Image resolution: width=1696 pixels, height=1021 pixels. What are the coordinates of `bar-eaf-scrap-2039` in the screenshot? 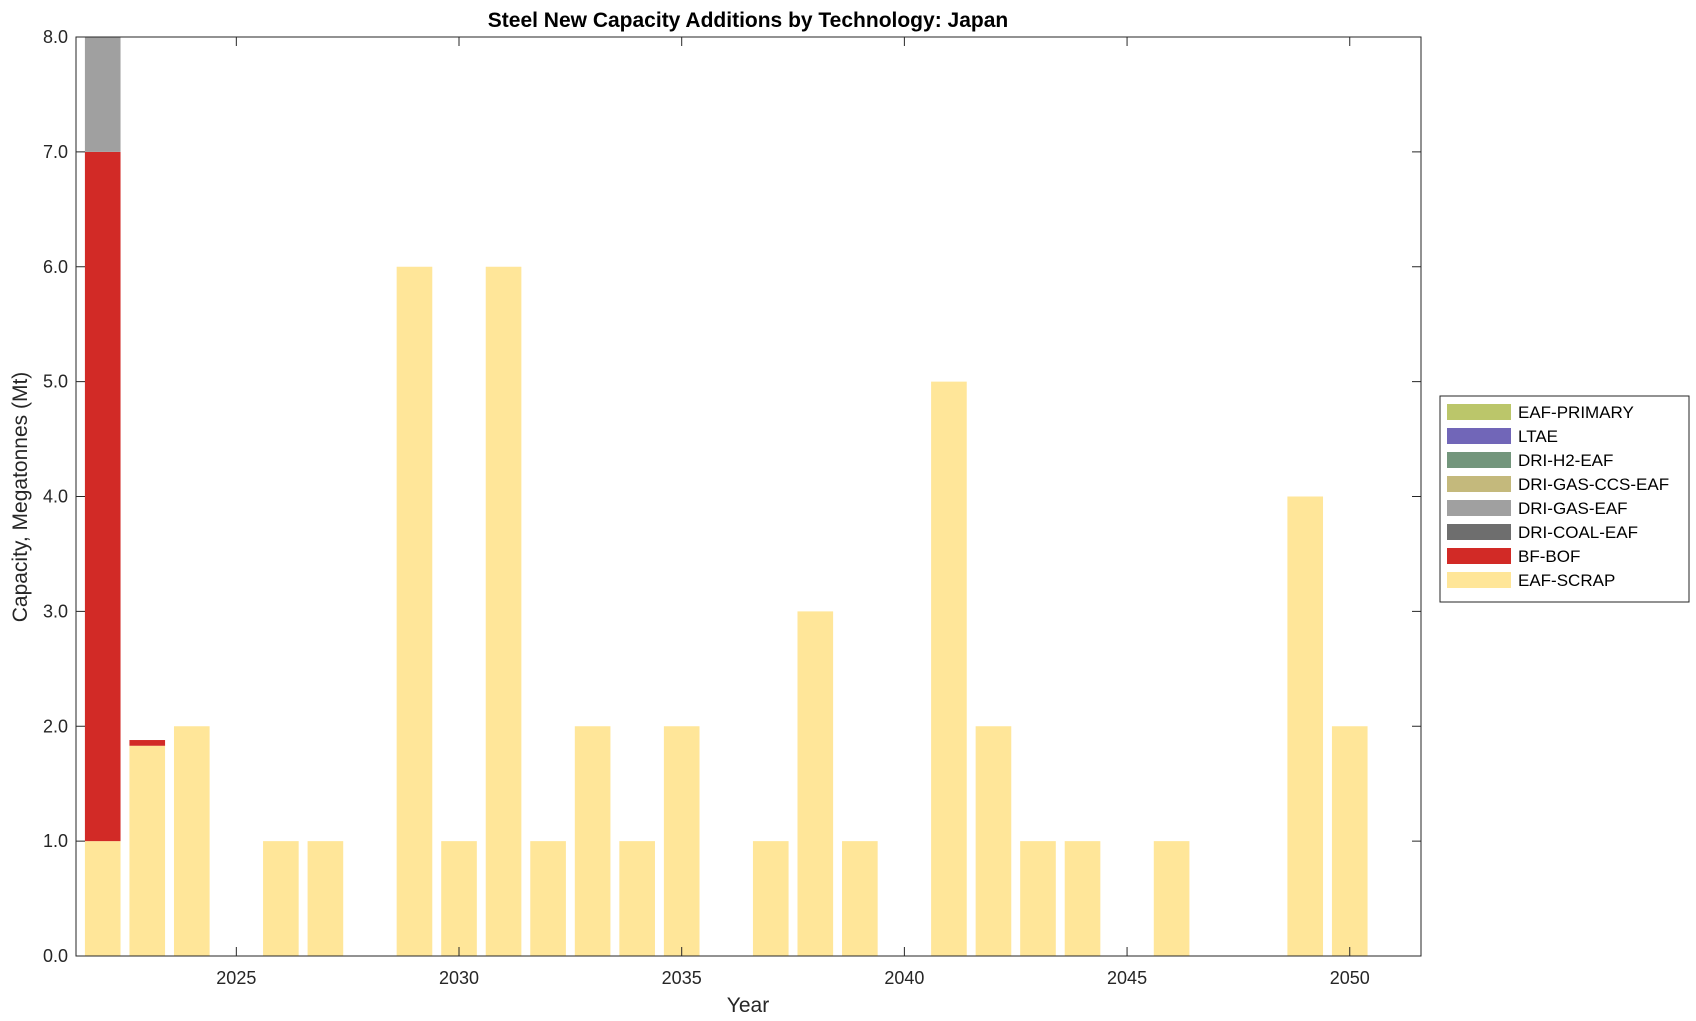 It's located at (860, 899).